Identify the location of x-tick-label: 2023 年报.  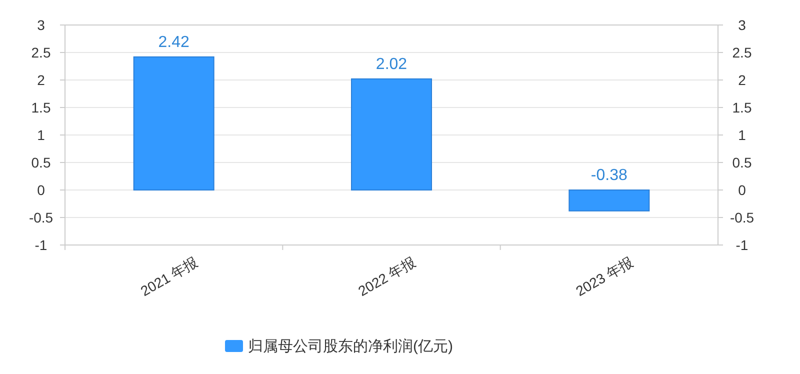
(604, 277).